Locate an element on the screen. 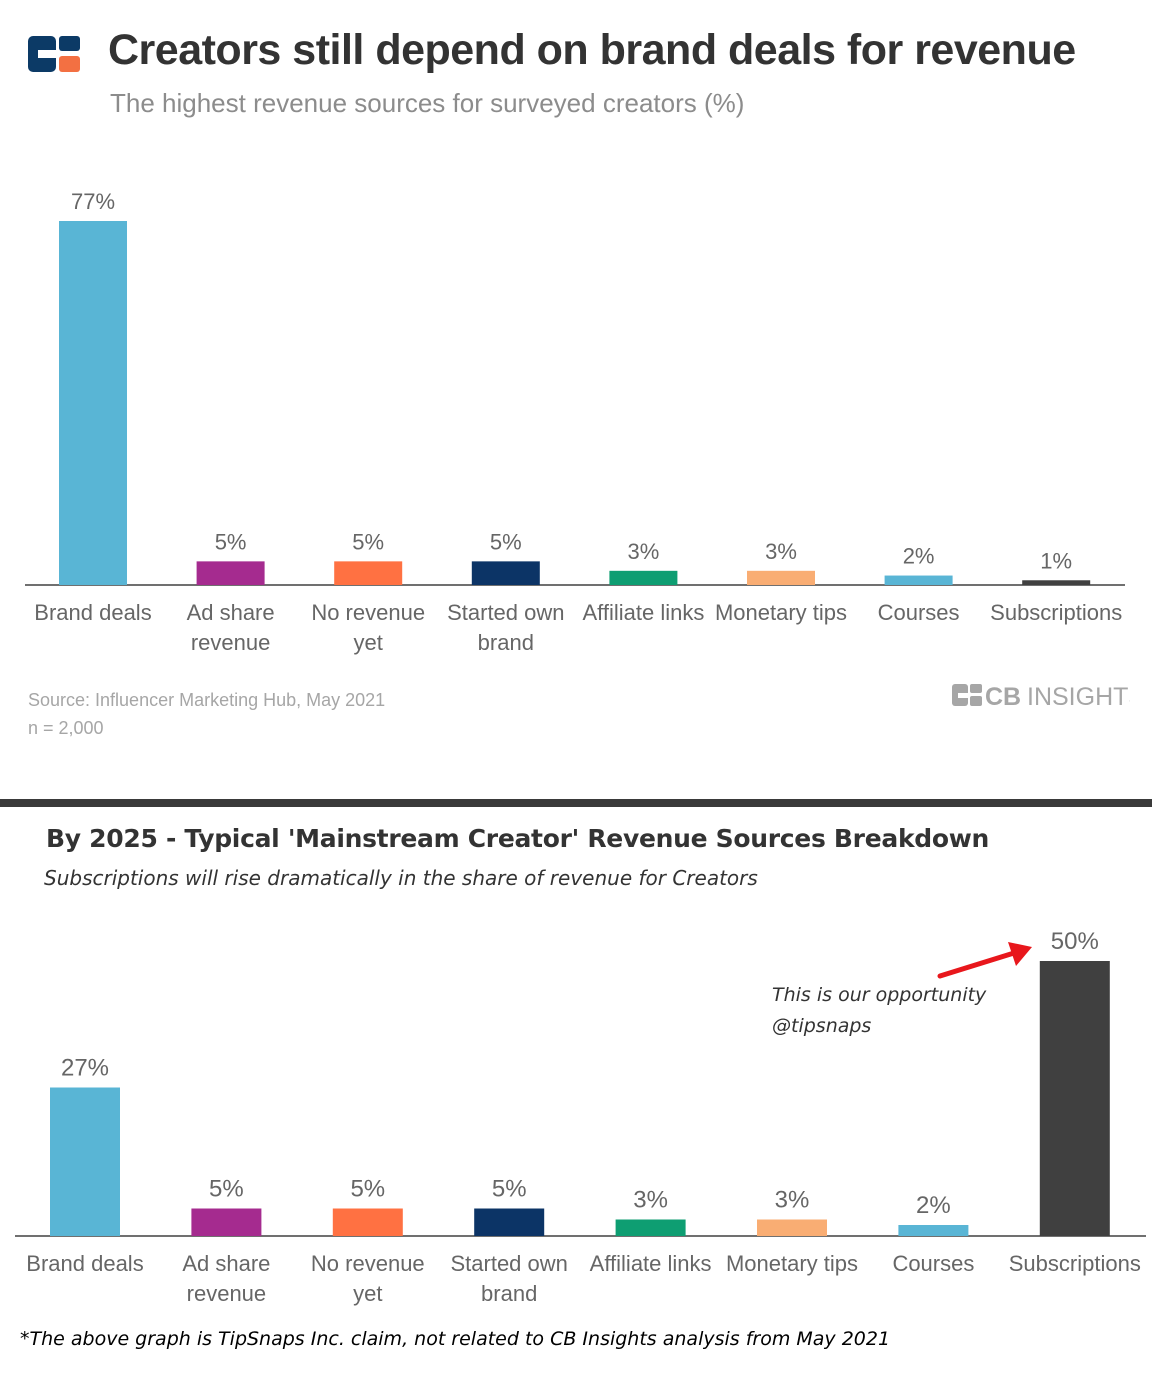 Image resolution: width=1152 pixels, height=1386 pixels. red-arrow-icon is located at coordinates (984, 960).